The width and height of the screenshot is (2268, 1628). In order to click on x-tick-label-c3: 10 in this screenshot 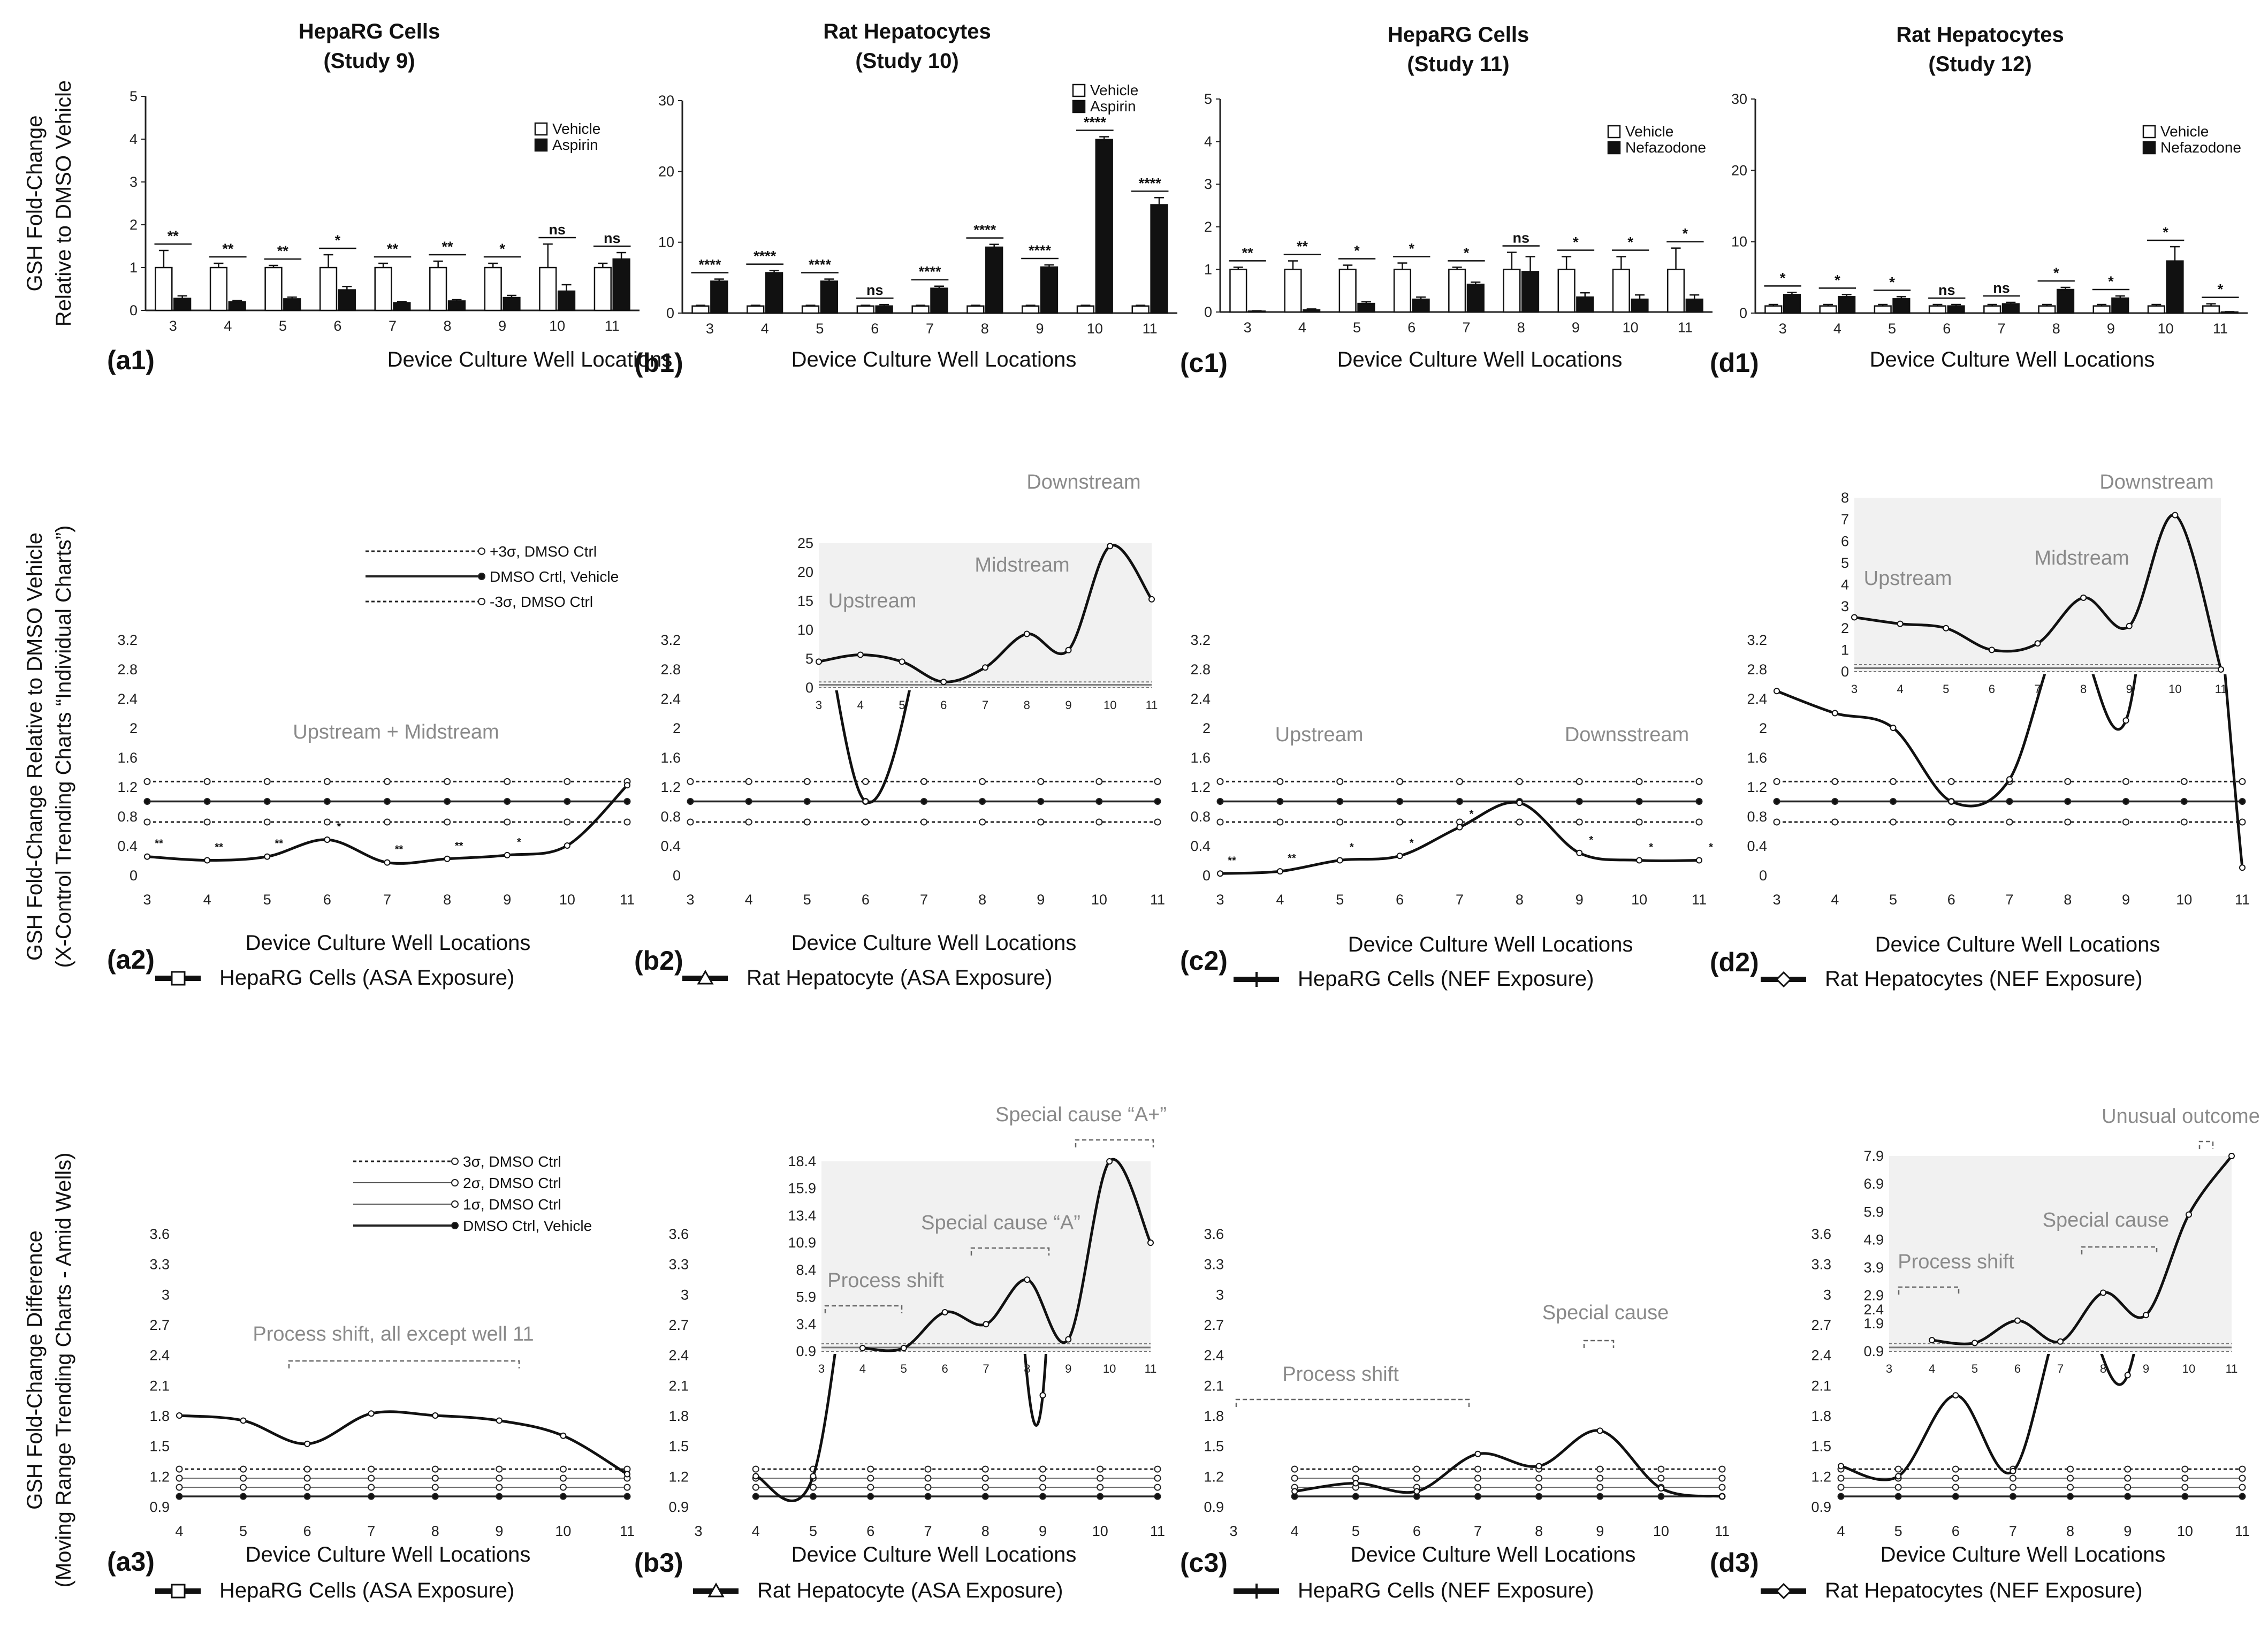, I will do `click(1661, 1531)`.